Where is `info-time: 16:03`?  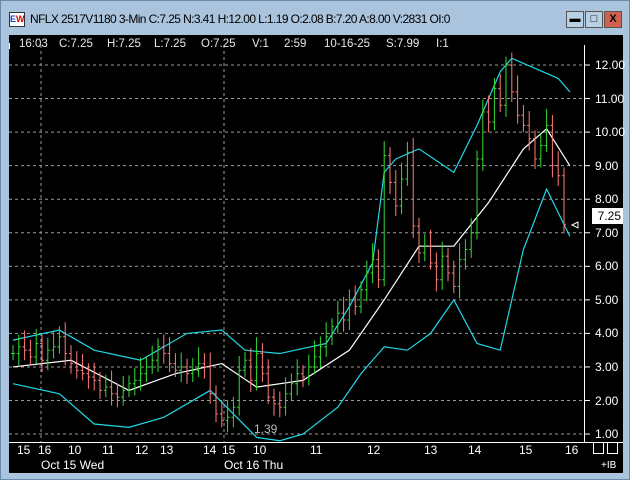 info-time: 16:03 is located at coordinates (33, 44).